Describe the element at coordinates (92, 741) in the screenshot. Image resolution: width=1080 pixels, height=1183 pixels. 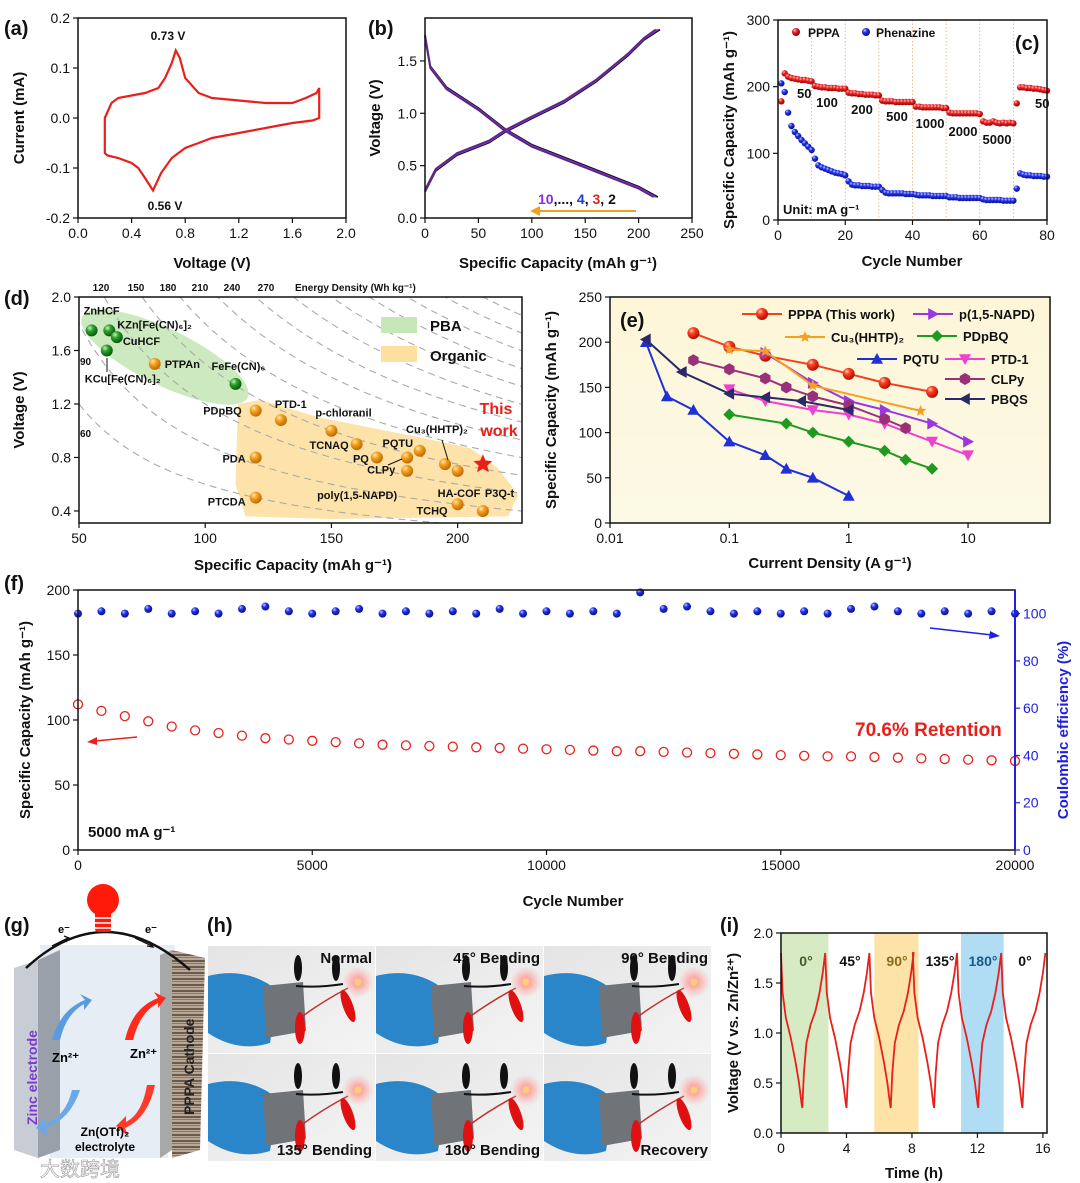
I see `arrow-left-icon` at that location.